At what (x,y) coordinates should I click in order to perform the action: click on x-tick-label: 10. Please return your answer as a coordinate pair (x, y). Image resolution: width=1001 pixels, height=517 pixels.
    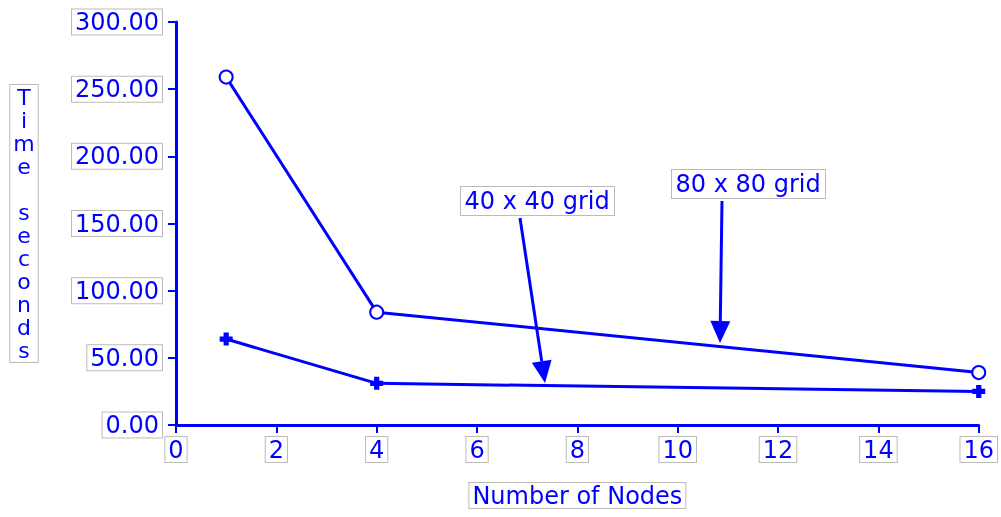
    Looking at the image, I should click on (677, 450).